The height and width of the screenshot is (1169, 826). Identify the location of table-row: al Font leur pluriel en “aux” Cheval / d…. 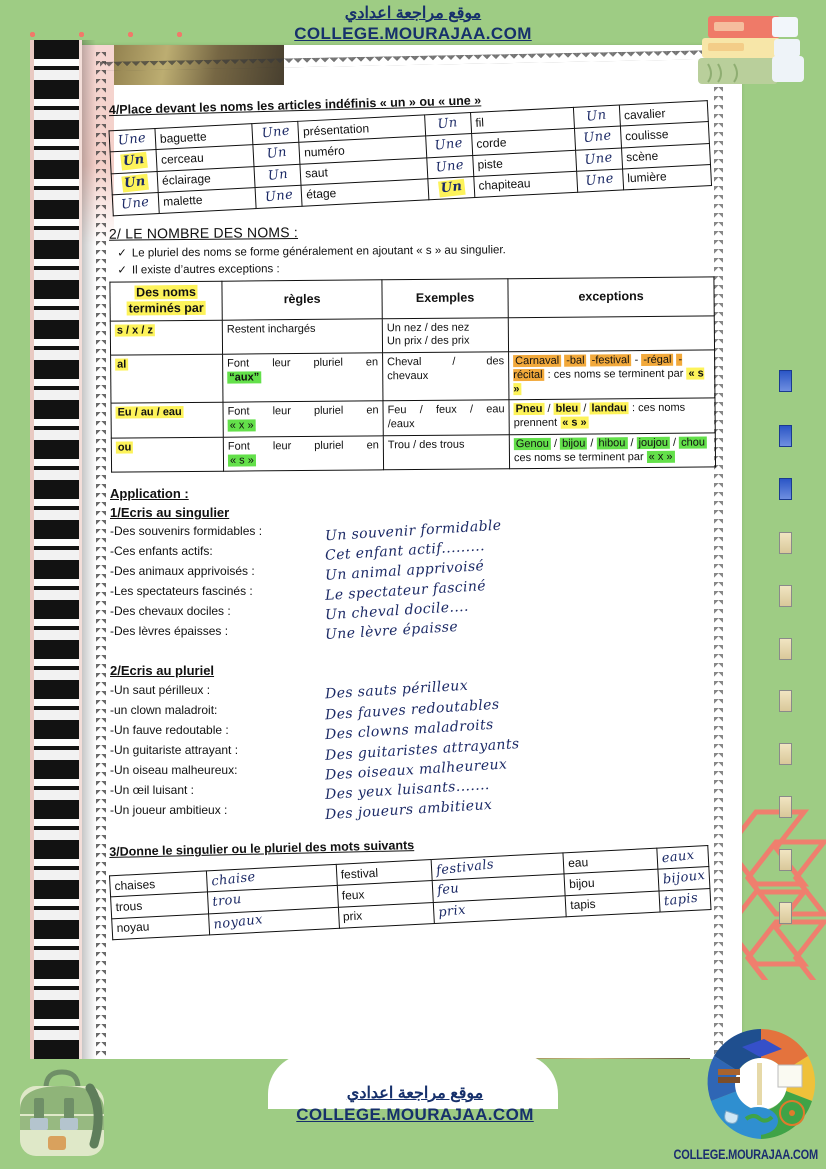
(412, 376).